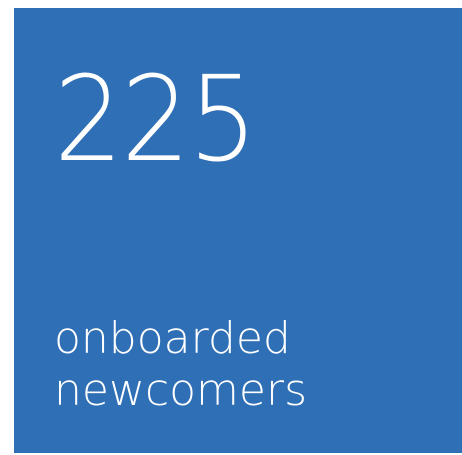 The height and width of the screenshot is (455, 462). I want to click on label-line: onboarded, so click(172, 338).